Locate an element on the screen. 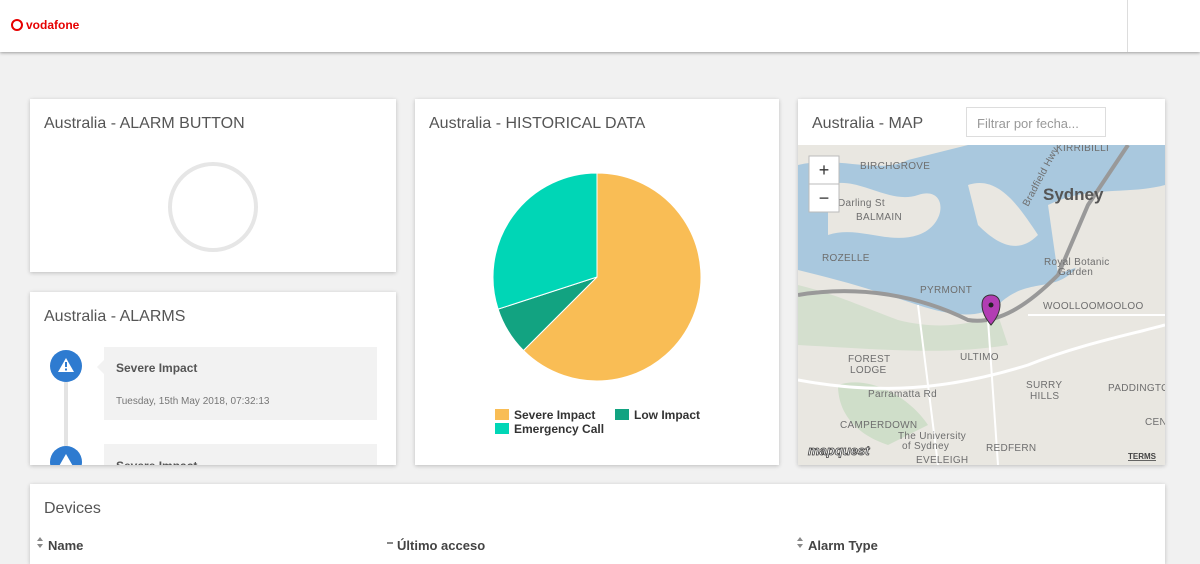 This screenshot has width=1200, height=564. map-label: EVELEIGH is located at coordinates (942, 460).